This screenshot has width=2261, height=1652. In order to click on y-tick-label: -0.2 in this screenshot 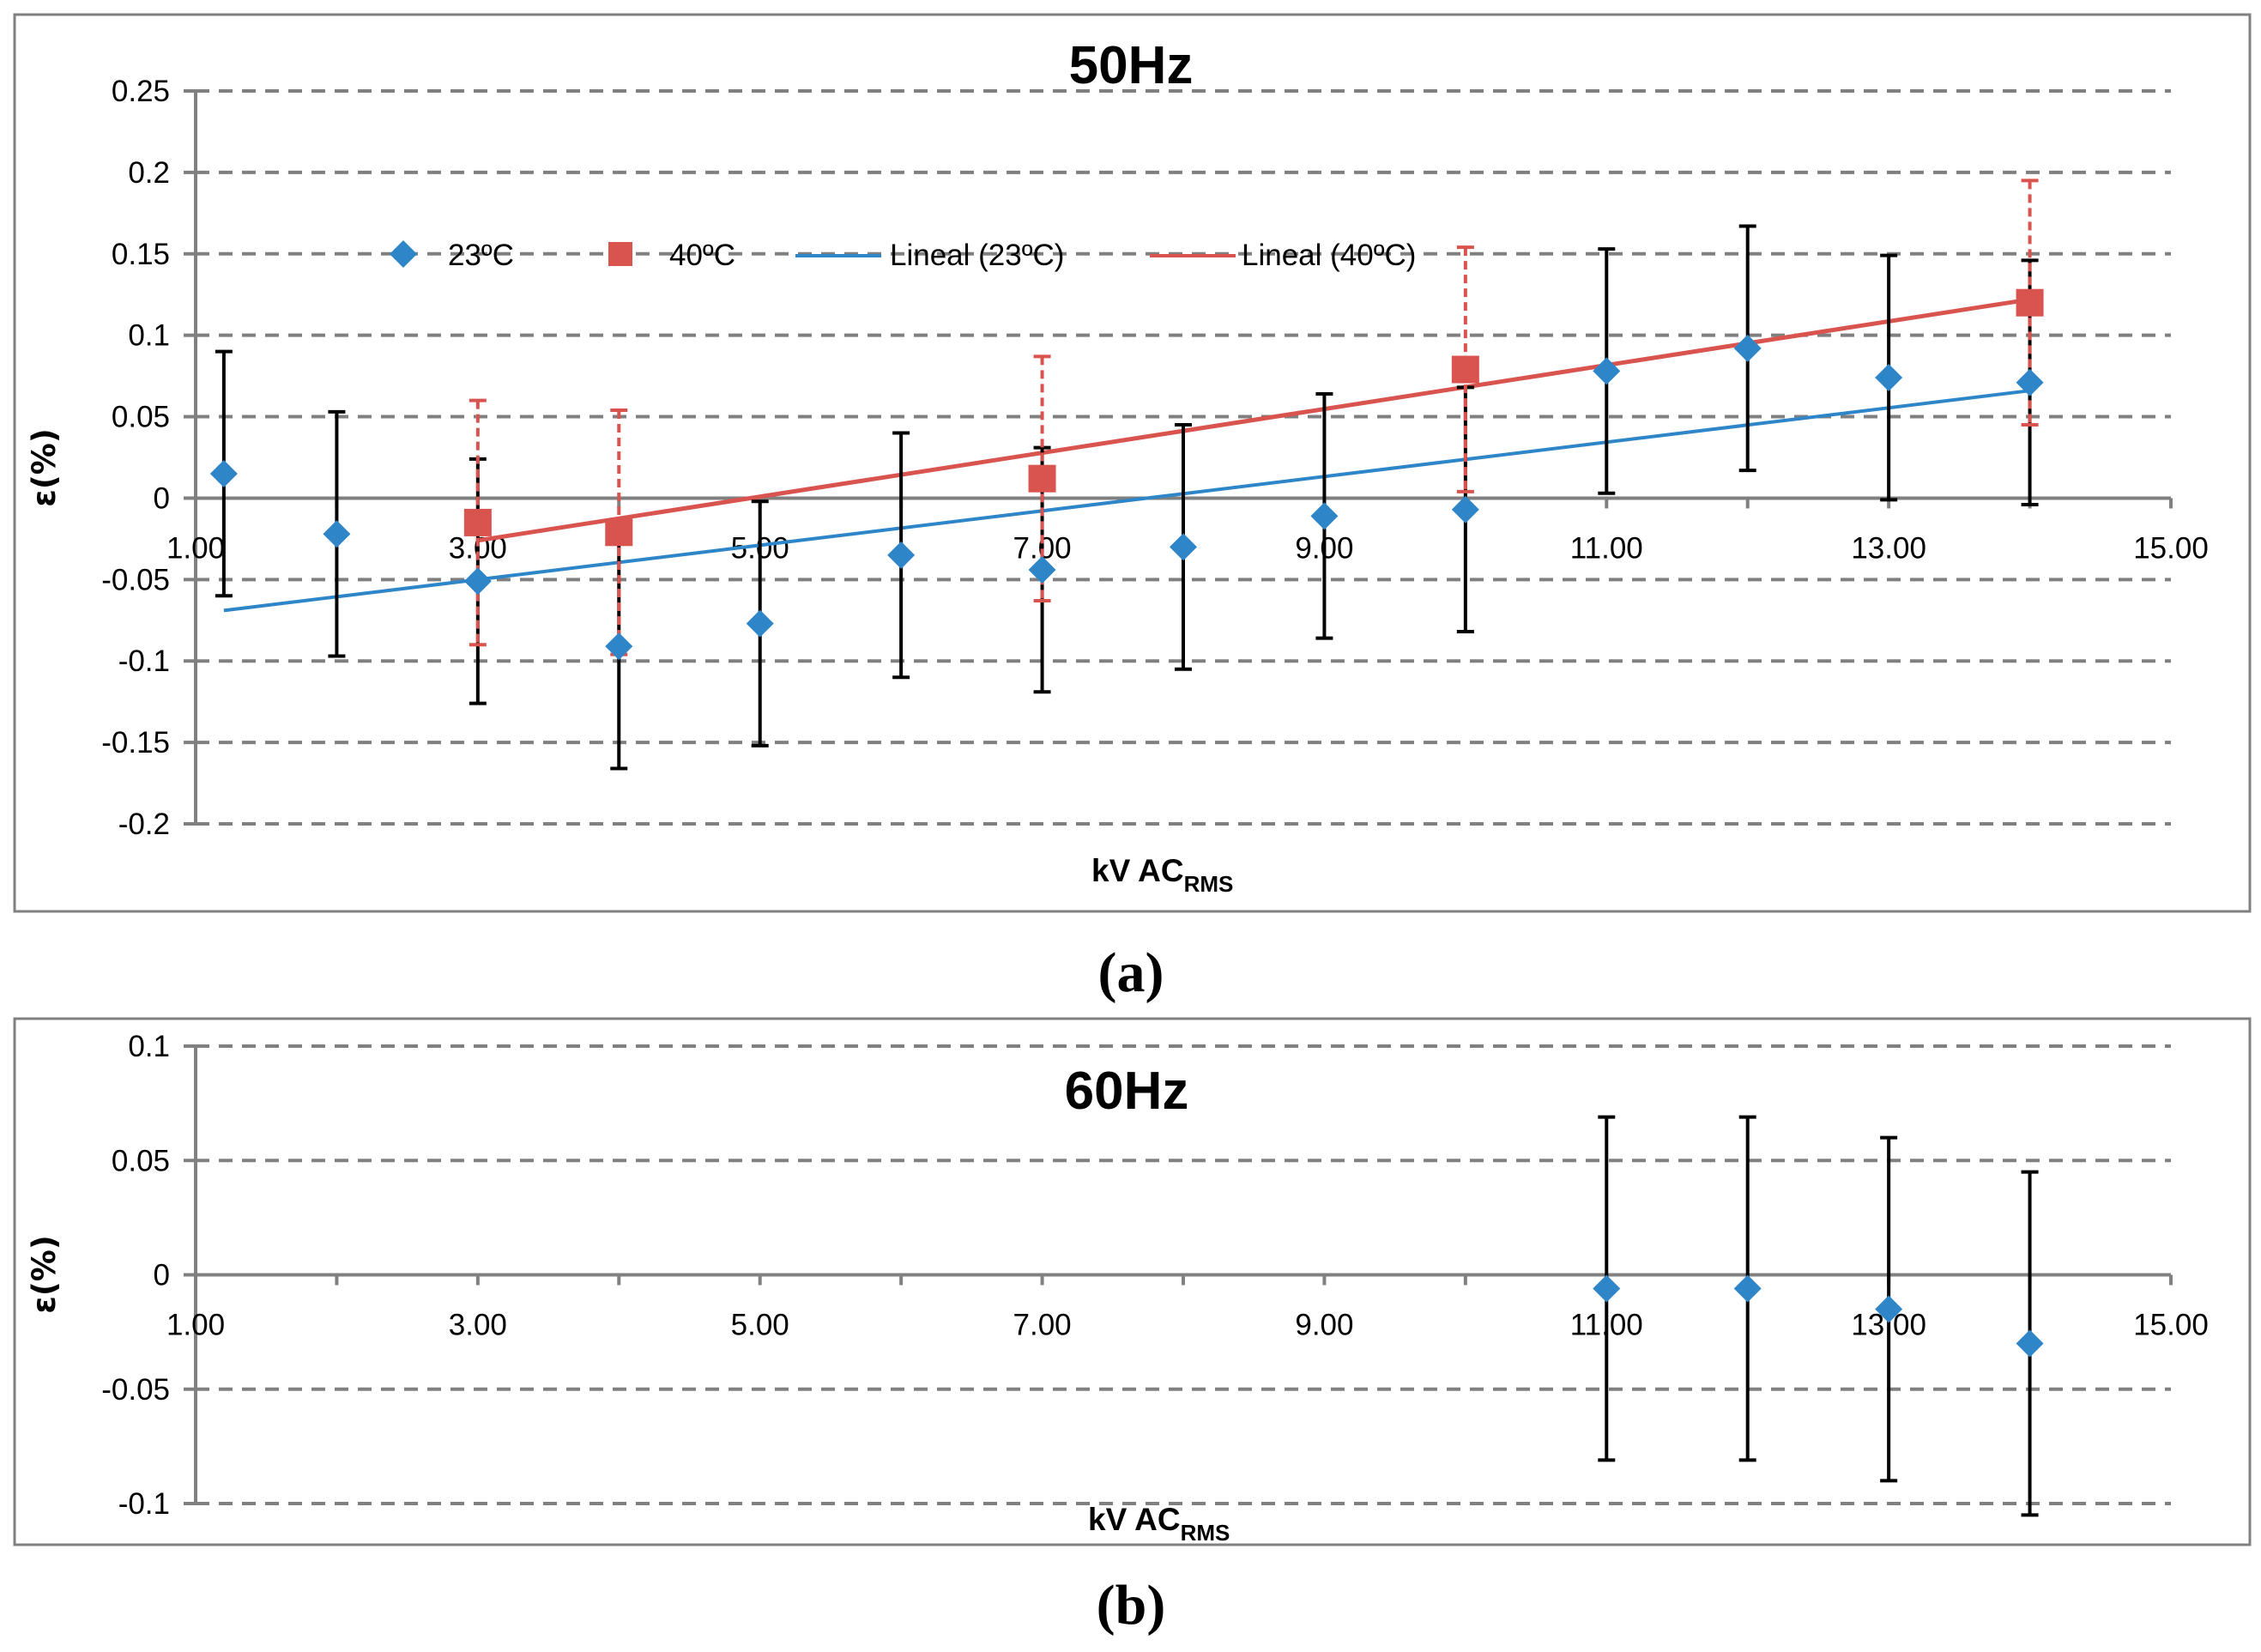, I will do `click(144, 824)`.